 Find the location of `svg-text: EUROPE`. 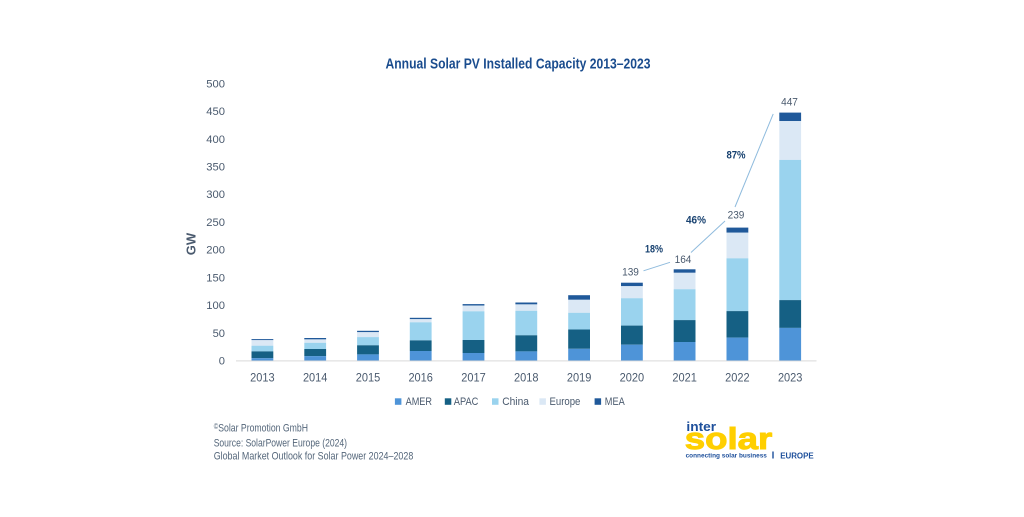

svg-text: EUROPE is located at coordinates (797, 455).